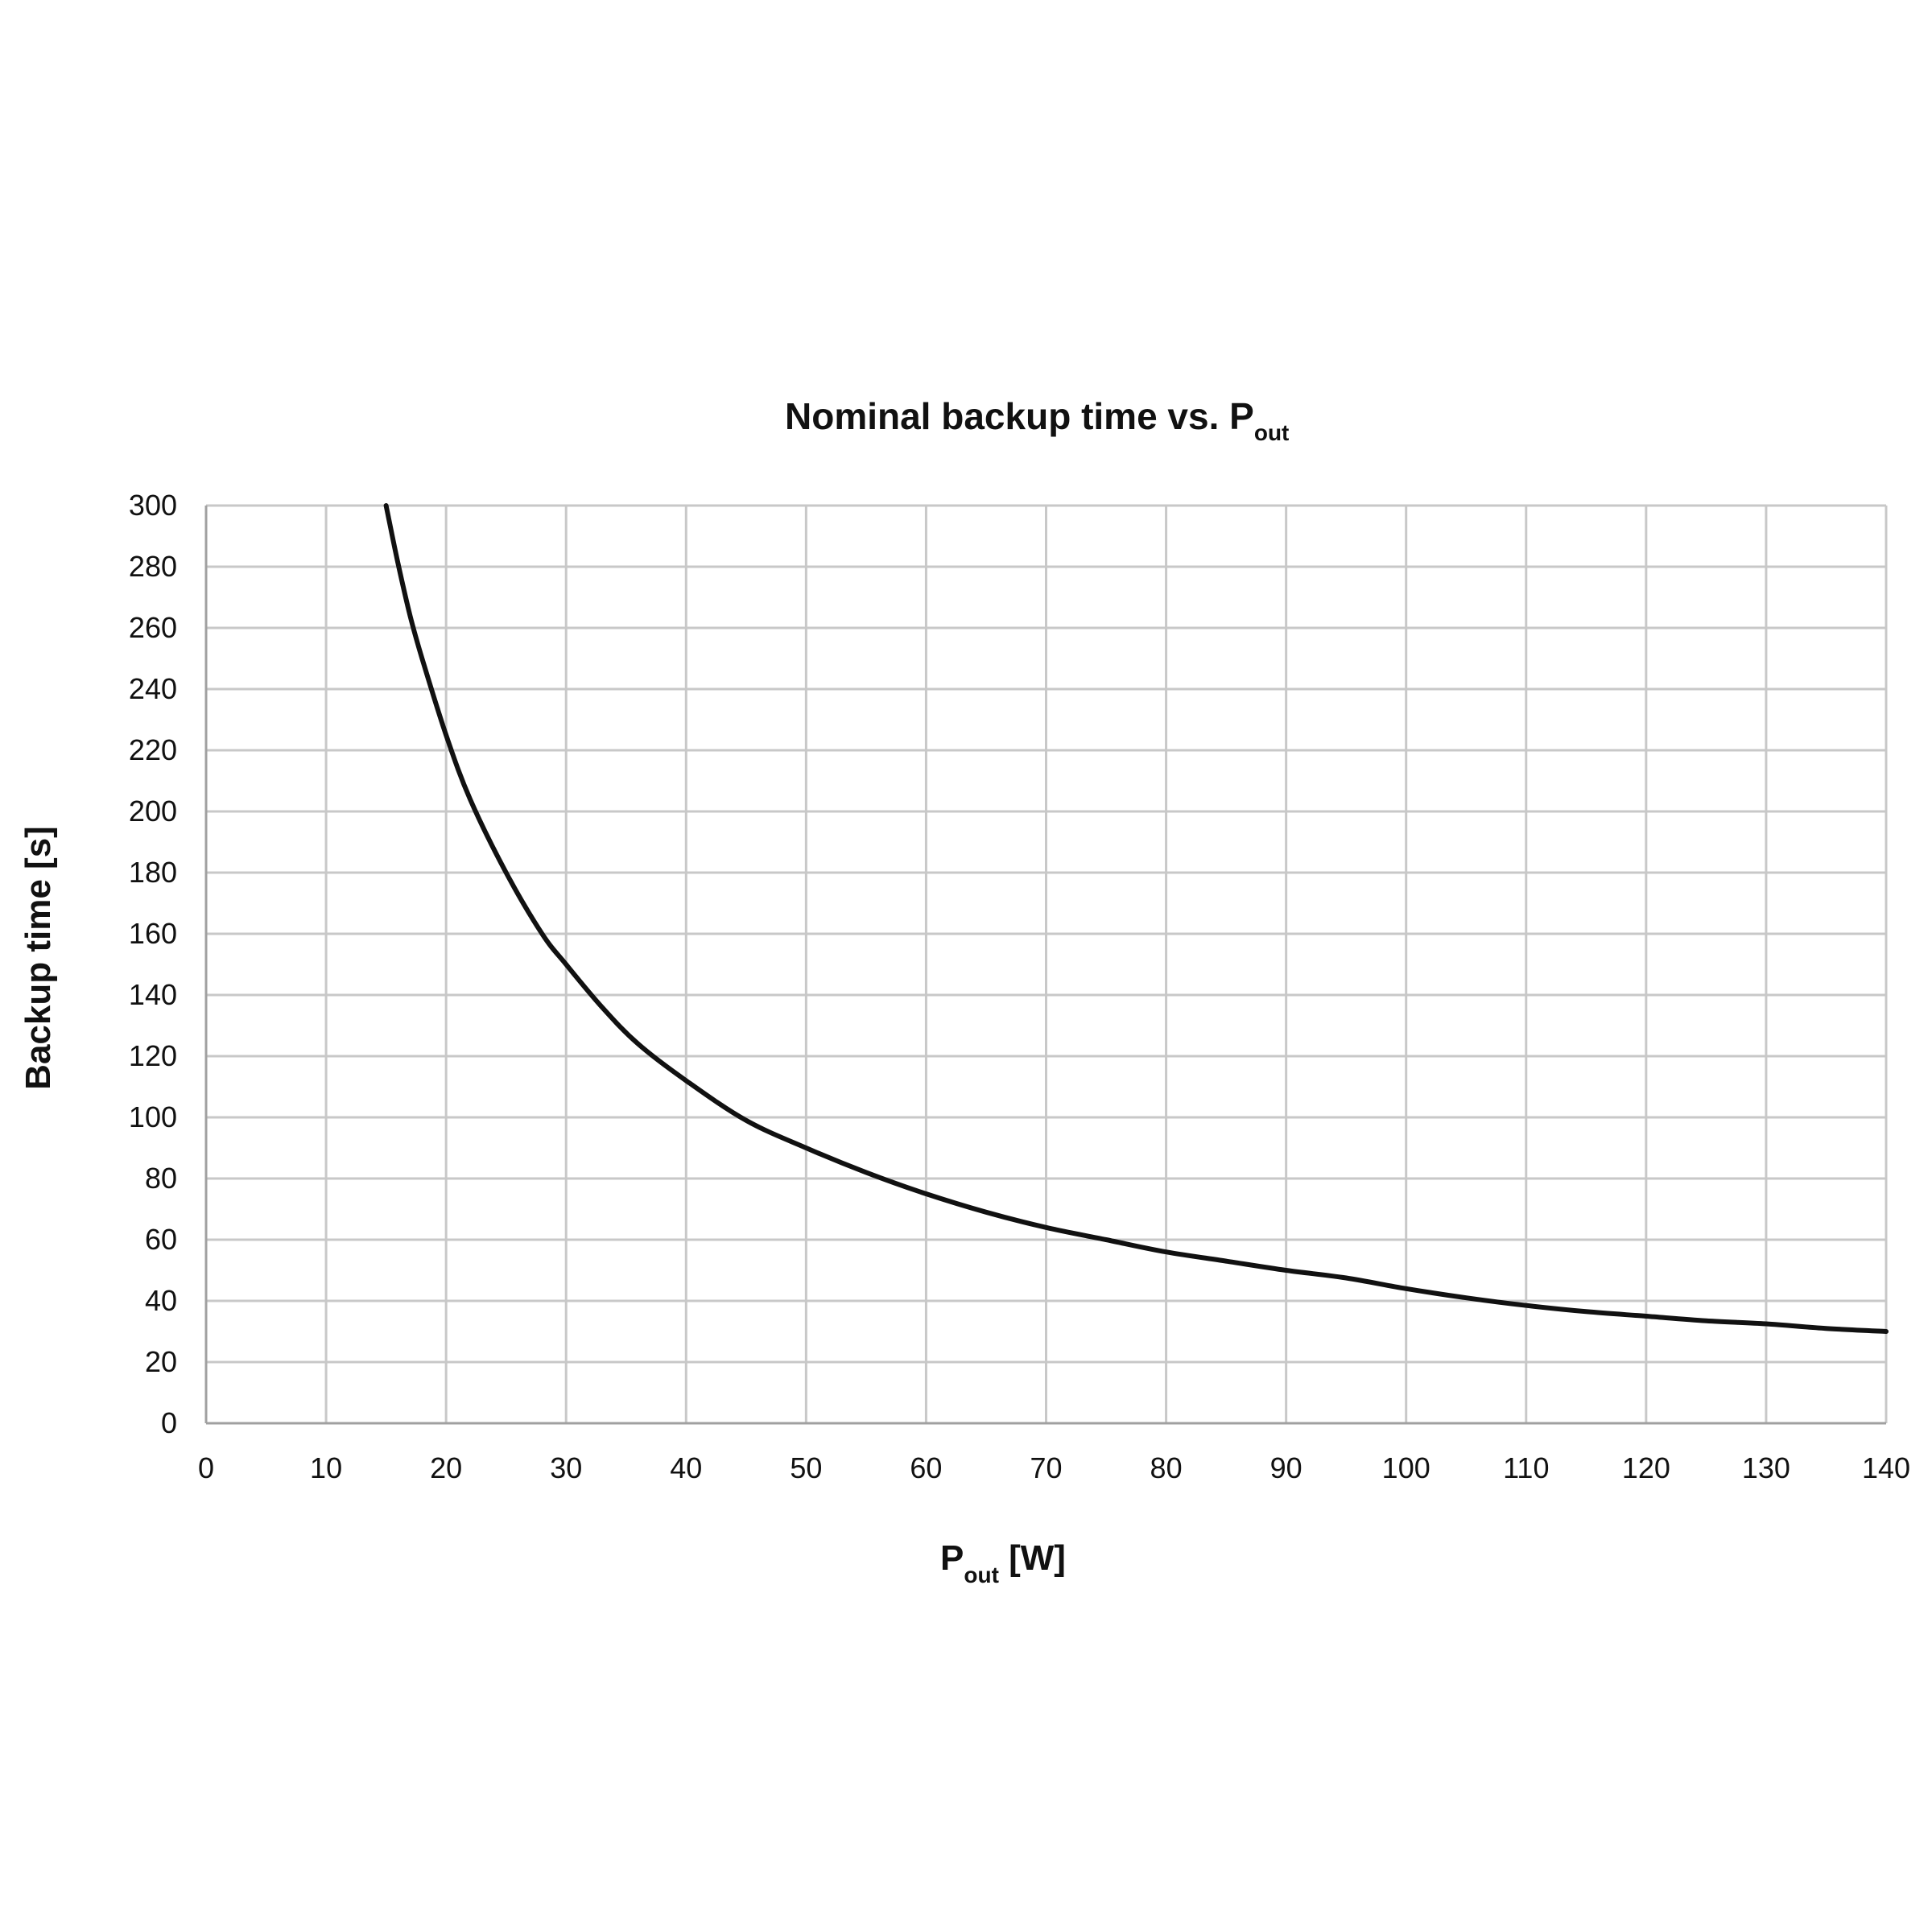  I want to click on x-axis-label-main: P, so click(952, 1558).